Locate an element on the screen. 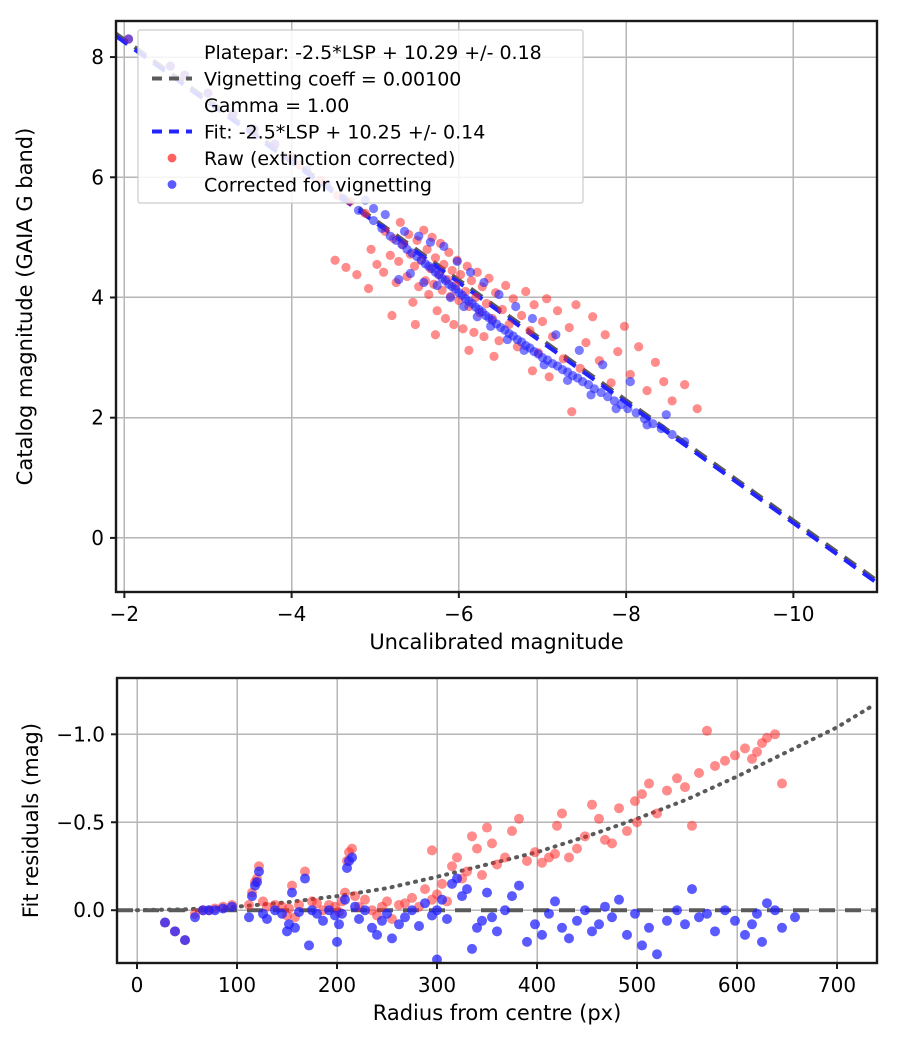 The image size is (900, 1050). y-tick-label: 4 is located at coordinates (97, 297).